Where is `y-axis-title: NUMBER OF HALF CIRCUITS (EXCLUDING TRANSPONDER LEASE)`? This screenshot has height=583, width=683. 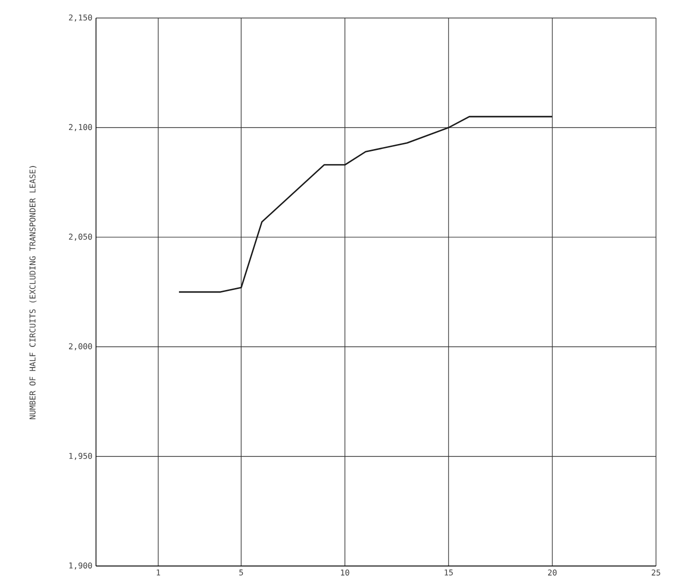
y-axis-title: NUMBER OF HALF CIRCUITS (EXCLUDING TRANSPONDER LEASE) is located at coordinates (32, 293).